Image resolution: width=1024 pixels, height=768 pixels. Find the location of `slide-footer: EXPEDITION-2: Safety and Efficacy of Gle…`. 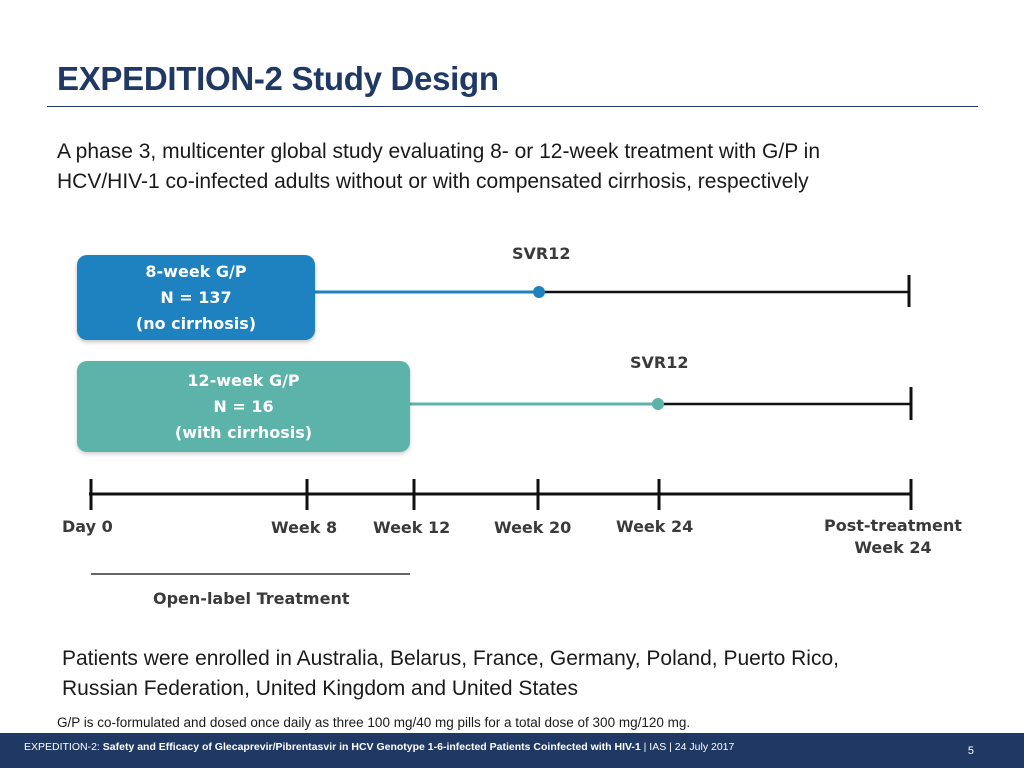

slide-footer: EXPEDITION-2: Safety and Efficacy of Gle… is located at coordinates (512, 750).